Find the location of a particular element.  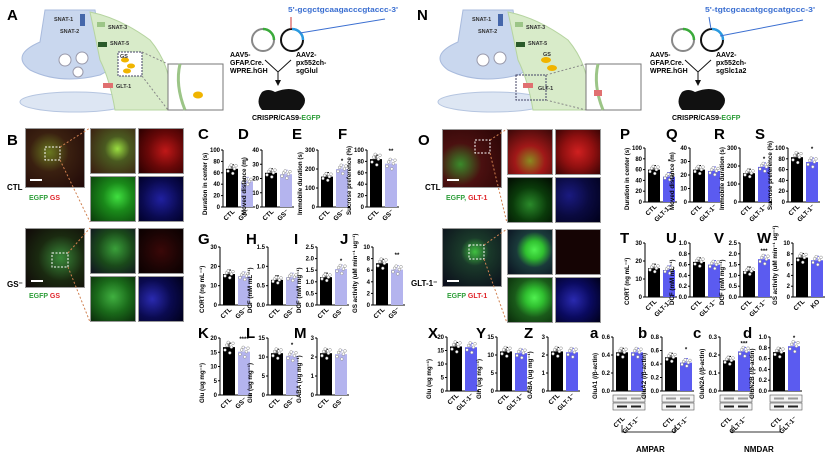

category-label: GS⁻ is located at coordinates (289, 313).